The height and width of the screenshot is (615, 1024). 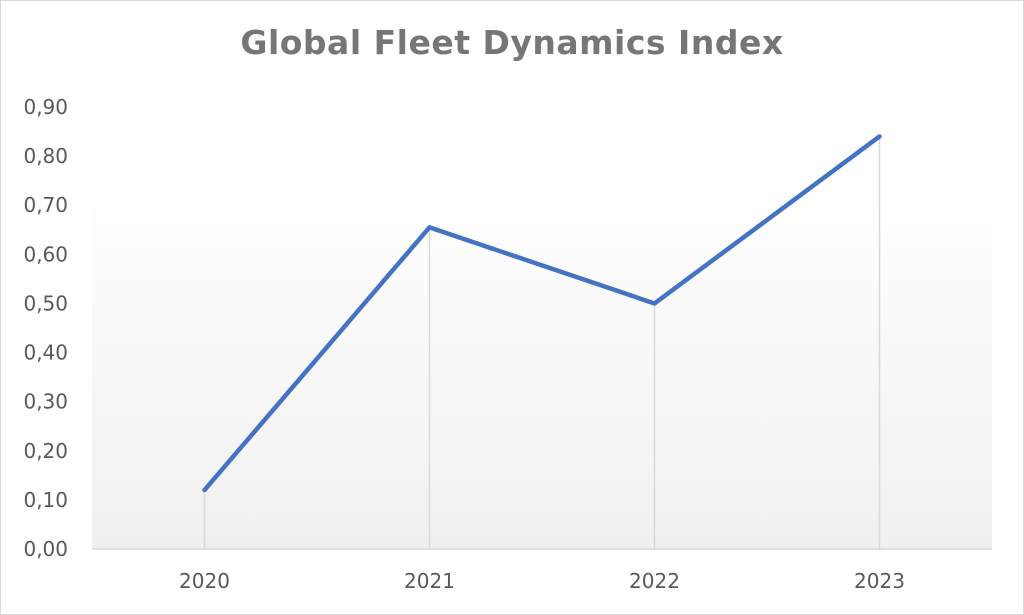 What do you see at coordinates (45, 353) in the screenshot?
I see `y-tick-label: 0,40` at bounding box center [45, 353].